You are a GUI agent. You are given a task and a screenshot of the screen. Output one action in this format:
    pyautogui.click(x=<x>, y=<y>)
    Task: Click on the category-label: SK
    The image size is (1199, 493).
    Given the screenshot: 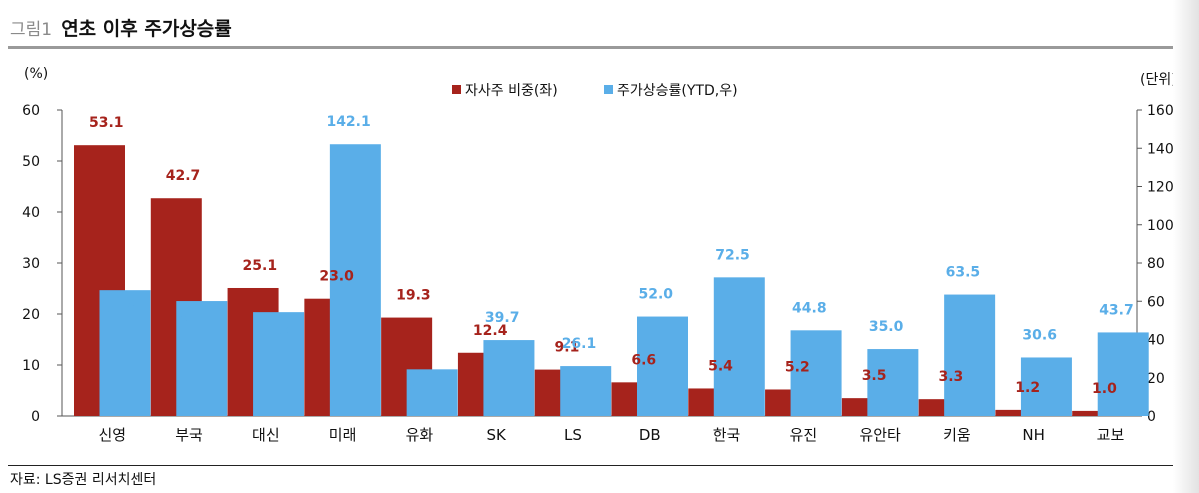 What is the action you would take?
    pyautogui.click(x=496, y=435)
    